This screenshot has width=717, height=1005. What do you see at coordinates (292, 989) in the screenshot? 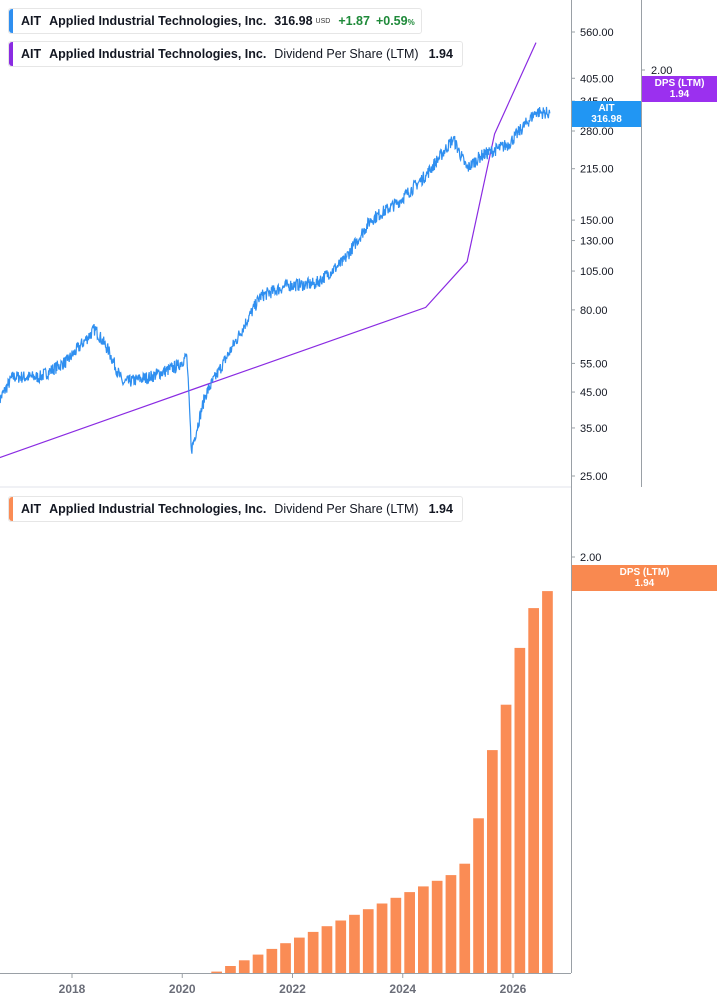
I see `time-tick-label: 2022` at bounding box center [292, 989].